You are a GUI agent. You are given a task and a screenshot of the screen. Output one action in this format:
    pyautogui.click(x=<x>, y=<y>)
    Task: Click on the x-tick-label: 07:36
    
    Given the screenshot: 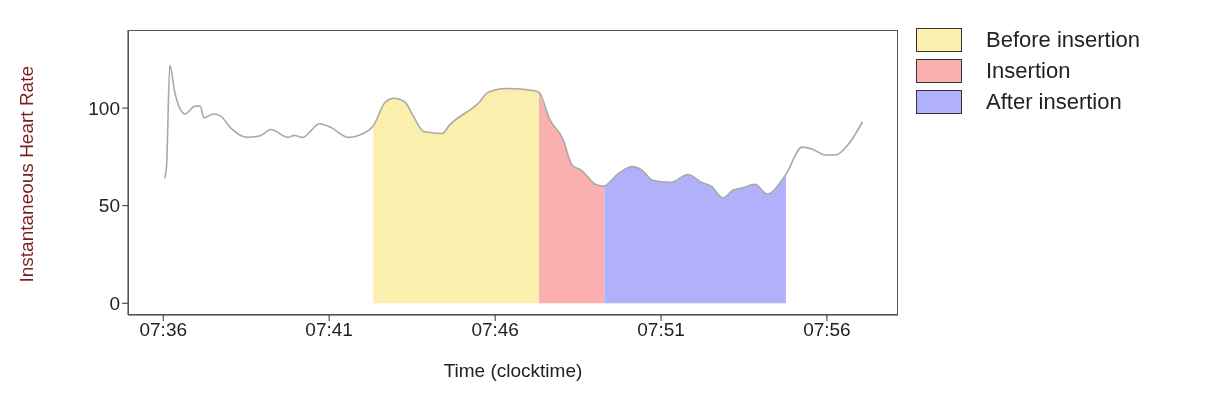 What is the action you would take?
    pyautogui.click(x=163, y=330)
    